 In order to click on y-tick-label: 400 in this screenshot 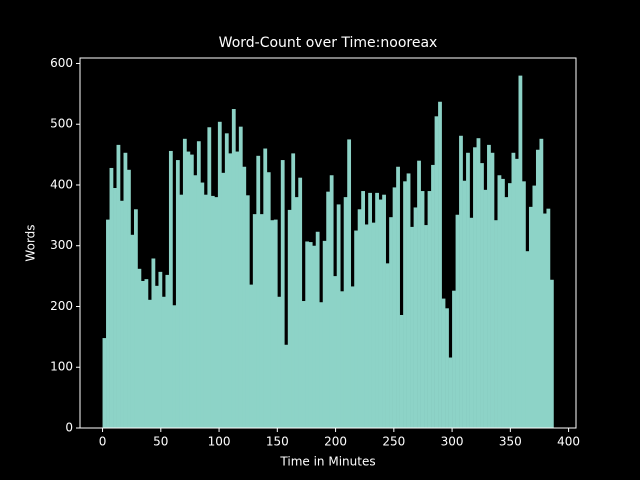, I will do `click(61, 184)`.